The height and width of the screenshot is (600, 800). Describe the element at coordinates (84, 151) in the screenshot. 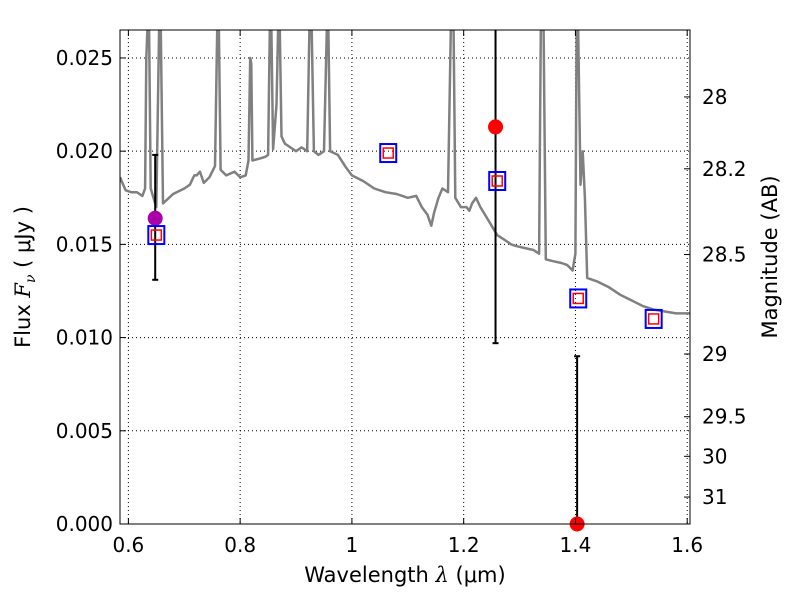

I see `y-tick-label: 0.020` at that location.